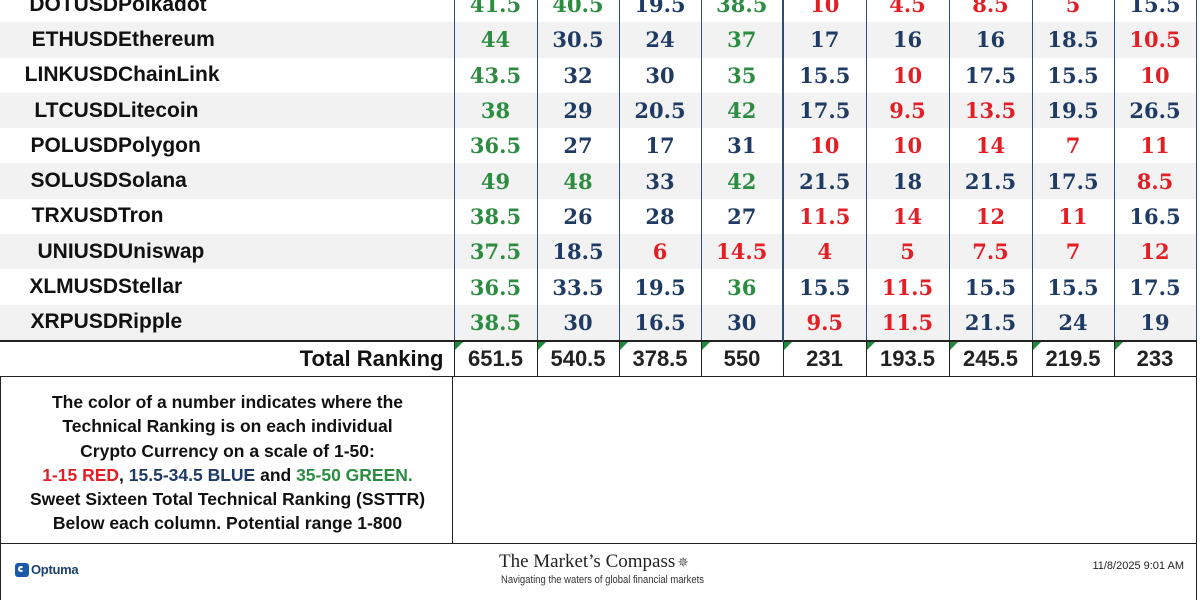 This screenshot has height=600, width=1200. I want to click on crypto-symbol: UNIUSD, so click(59, 252).